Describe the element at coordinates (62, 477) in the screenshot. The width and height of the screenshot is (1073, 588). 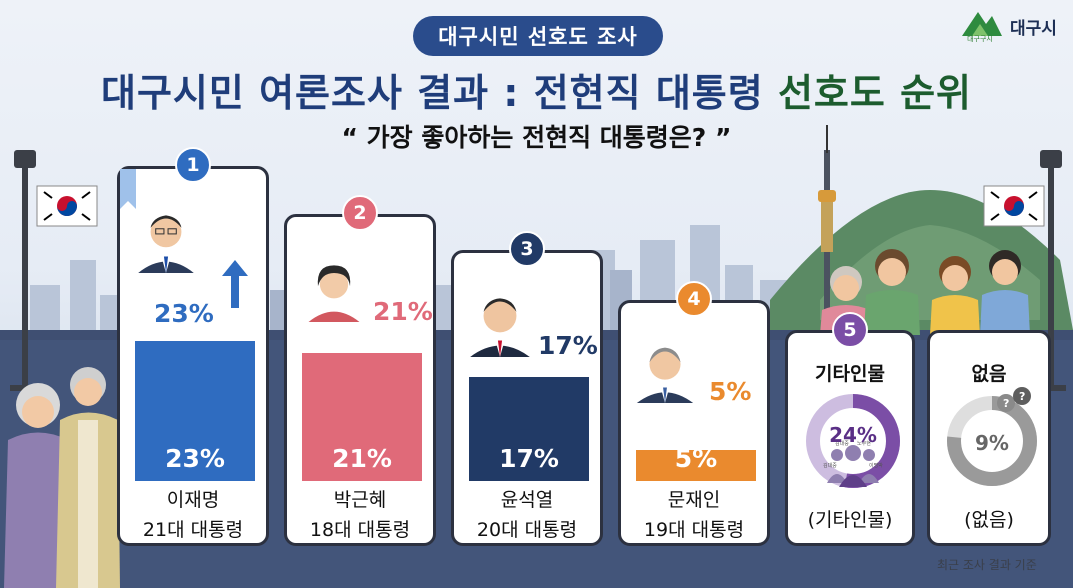
I see `elderly-couple-illustration` at that location.